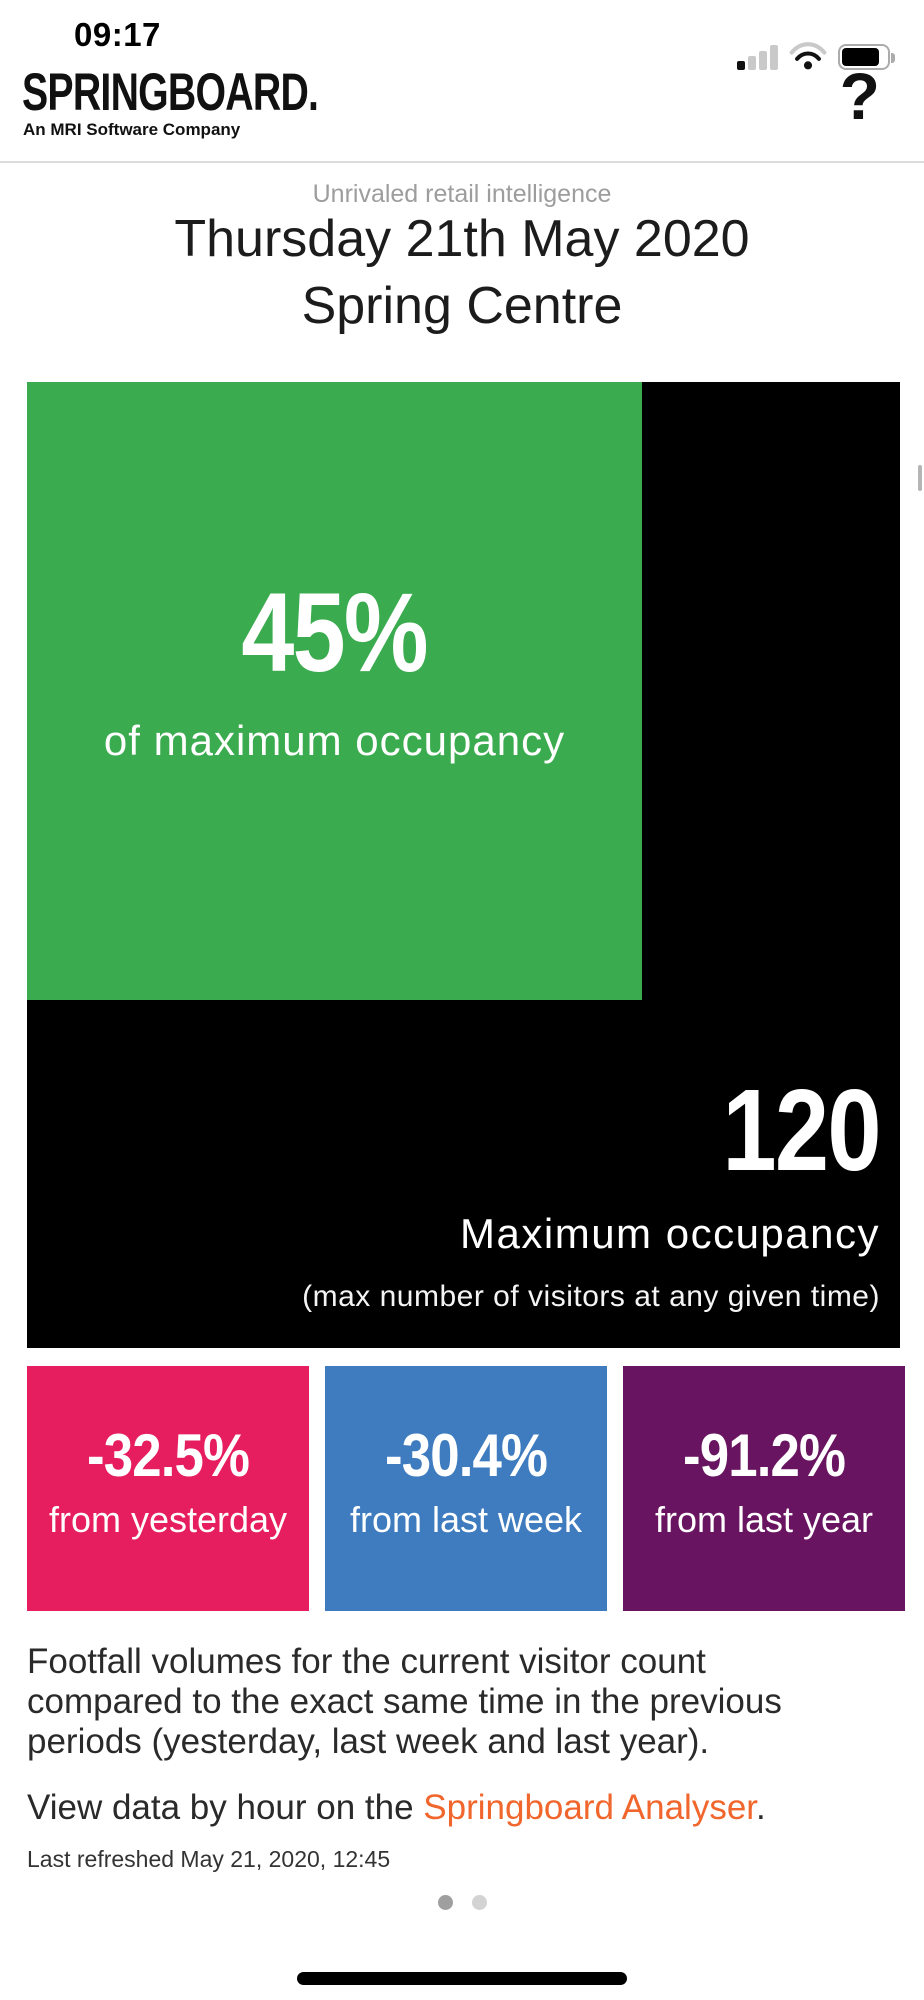 This screenshot has width=924, height=2000. I want to click on battery-fill, so click(861, 57).